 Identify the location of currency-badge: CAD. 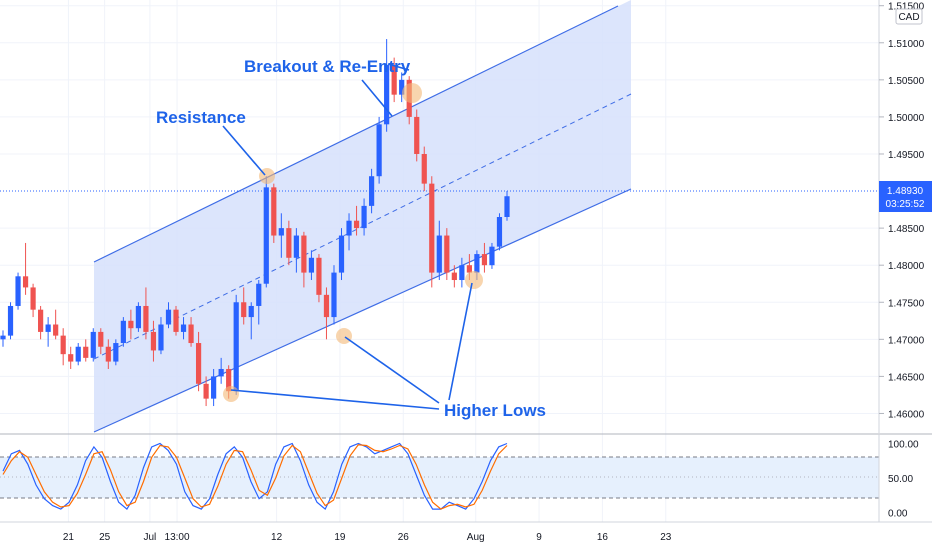
(909, 16).